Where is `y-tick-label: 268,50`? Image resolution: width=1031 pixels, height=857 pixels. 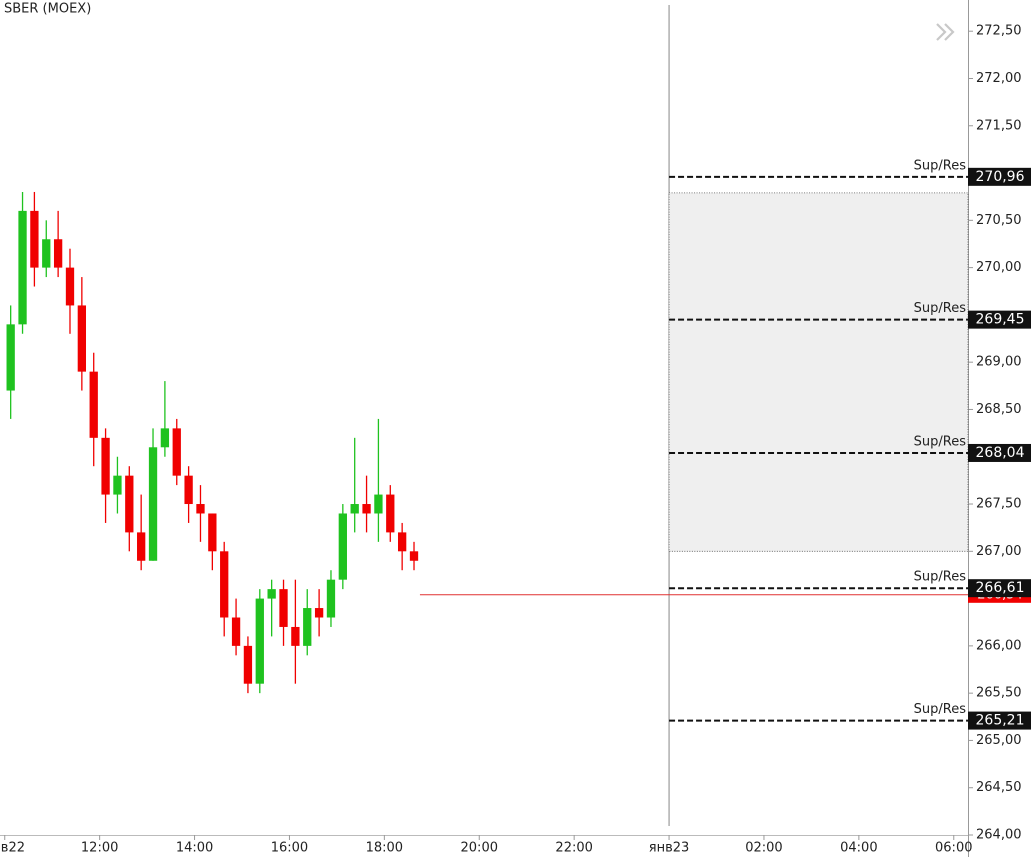 y-tick-label: 268,50 is located at coordinates (999, 409).